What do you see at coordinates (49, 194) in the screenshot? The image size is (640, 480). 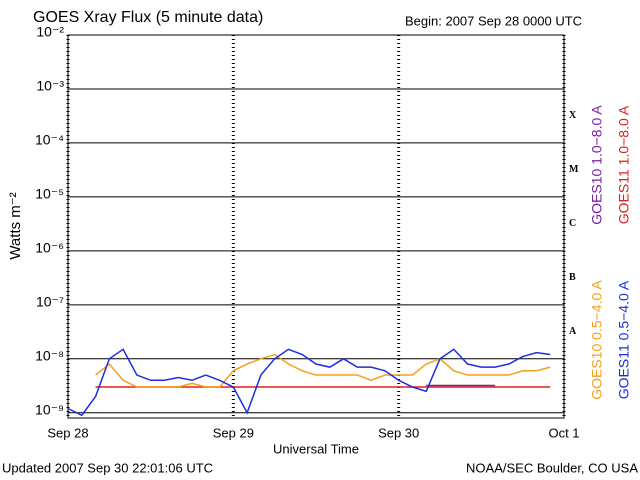 I see `y-tick-label: 10⁻⁵` at bounding box center [49, 194].